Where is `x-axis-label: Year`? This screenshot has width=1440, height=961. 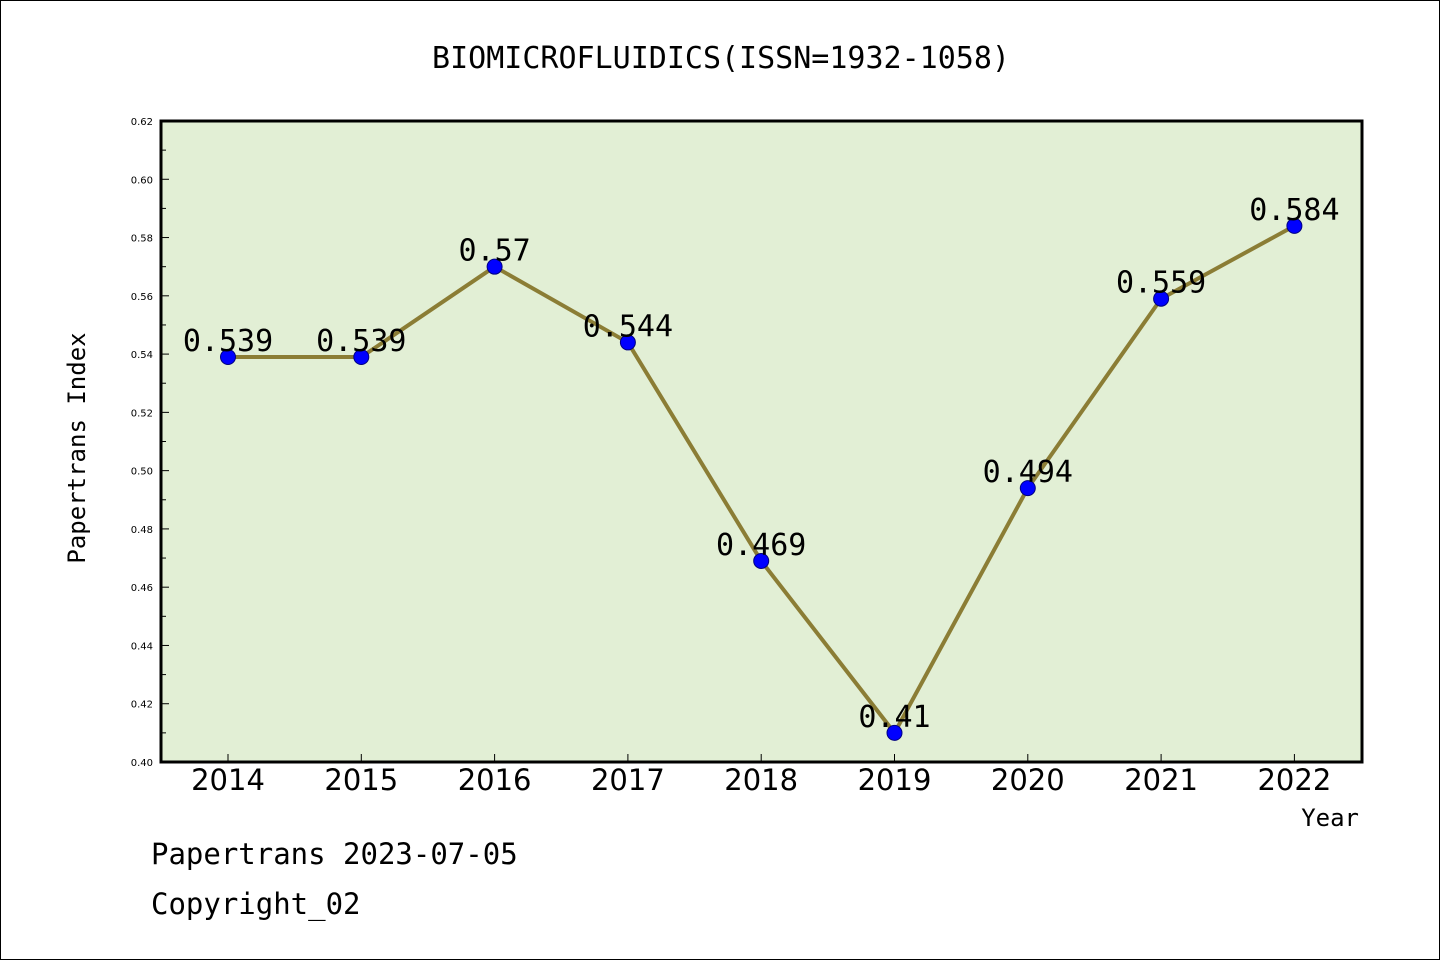 x-axis-label: Year is located at coordinates (1330, 818).